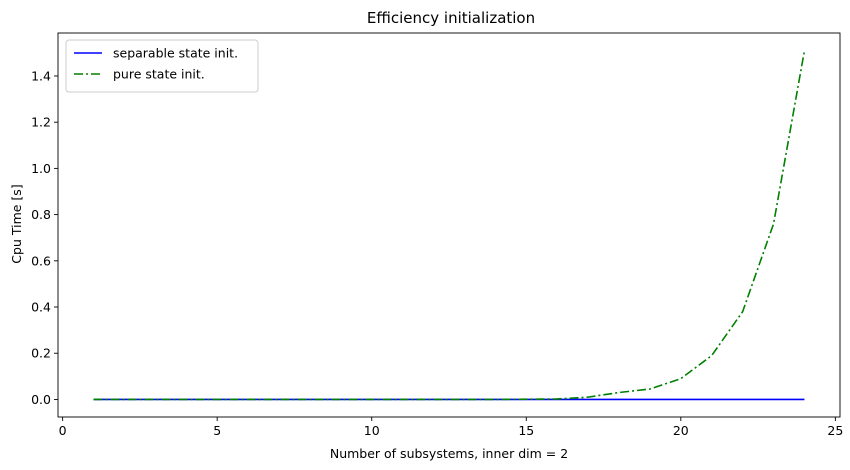  I want to click on y-tick-label: 0.2, so click(41, 353).